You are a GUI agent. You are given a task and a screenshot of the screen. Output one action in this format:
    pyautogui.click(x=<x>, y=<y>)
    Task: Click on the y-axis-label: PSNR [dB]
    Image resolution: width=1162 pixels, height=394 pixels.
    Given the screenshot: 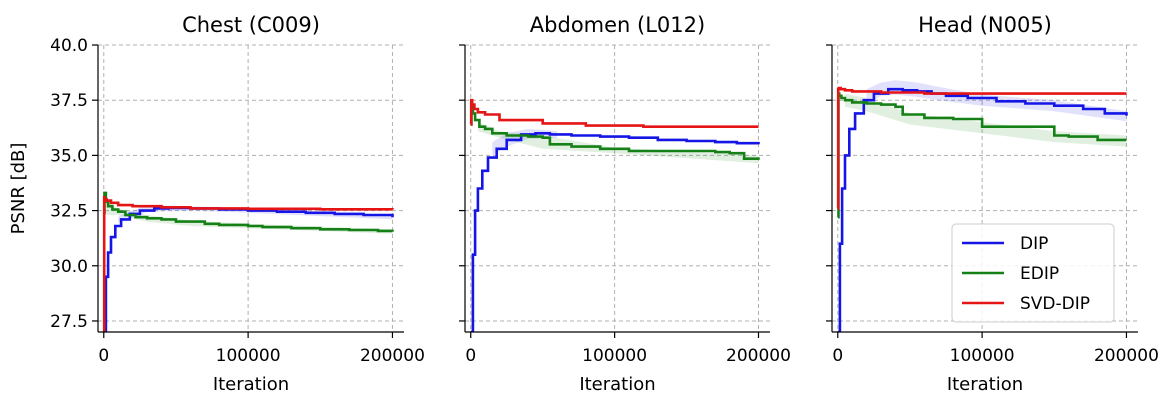 What is the action you would take?
    pyautogui.click(x=18, y=189)
    